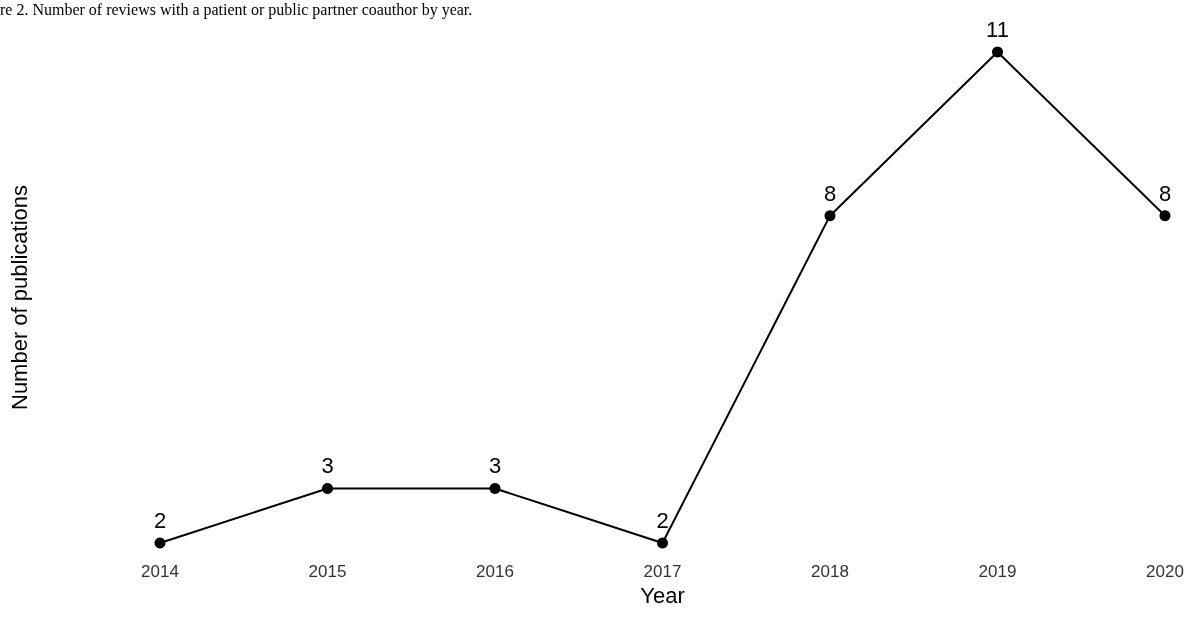 The image size is (1195, 637). I want to click on x-tick-label: 2014, so click(160, 571).